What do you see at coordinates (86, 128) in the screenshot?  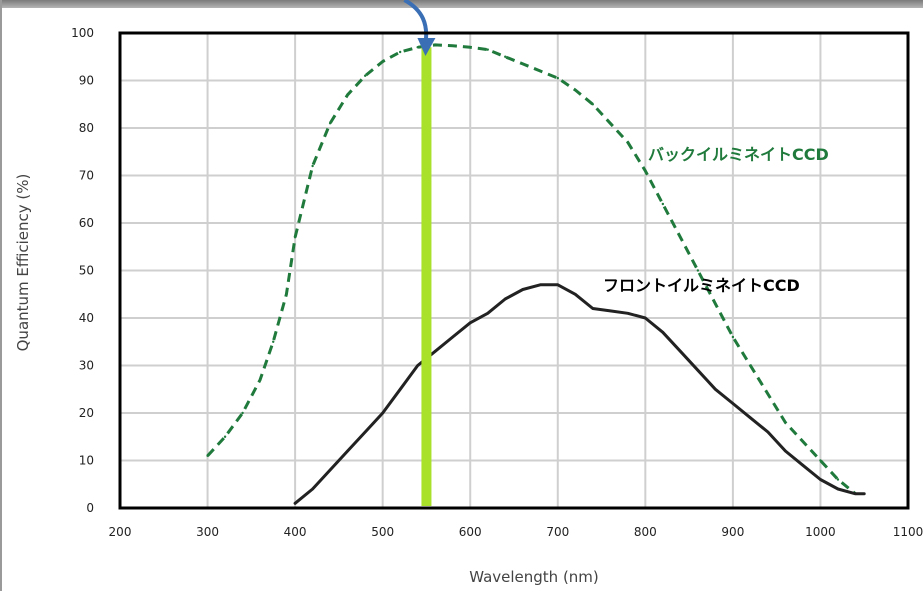 I see `y-tick-label: 80` at bounding box center [86, 128].